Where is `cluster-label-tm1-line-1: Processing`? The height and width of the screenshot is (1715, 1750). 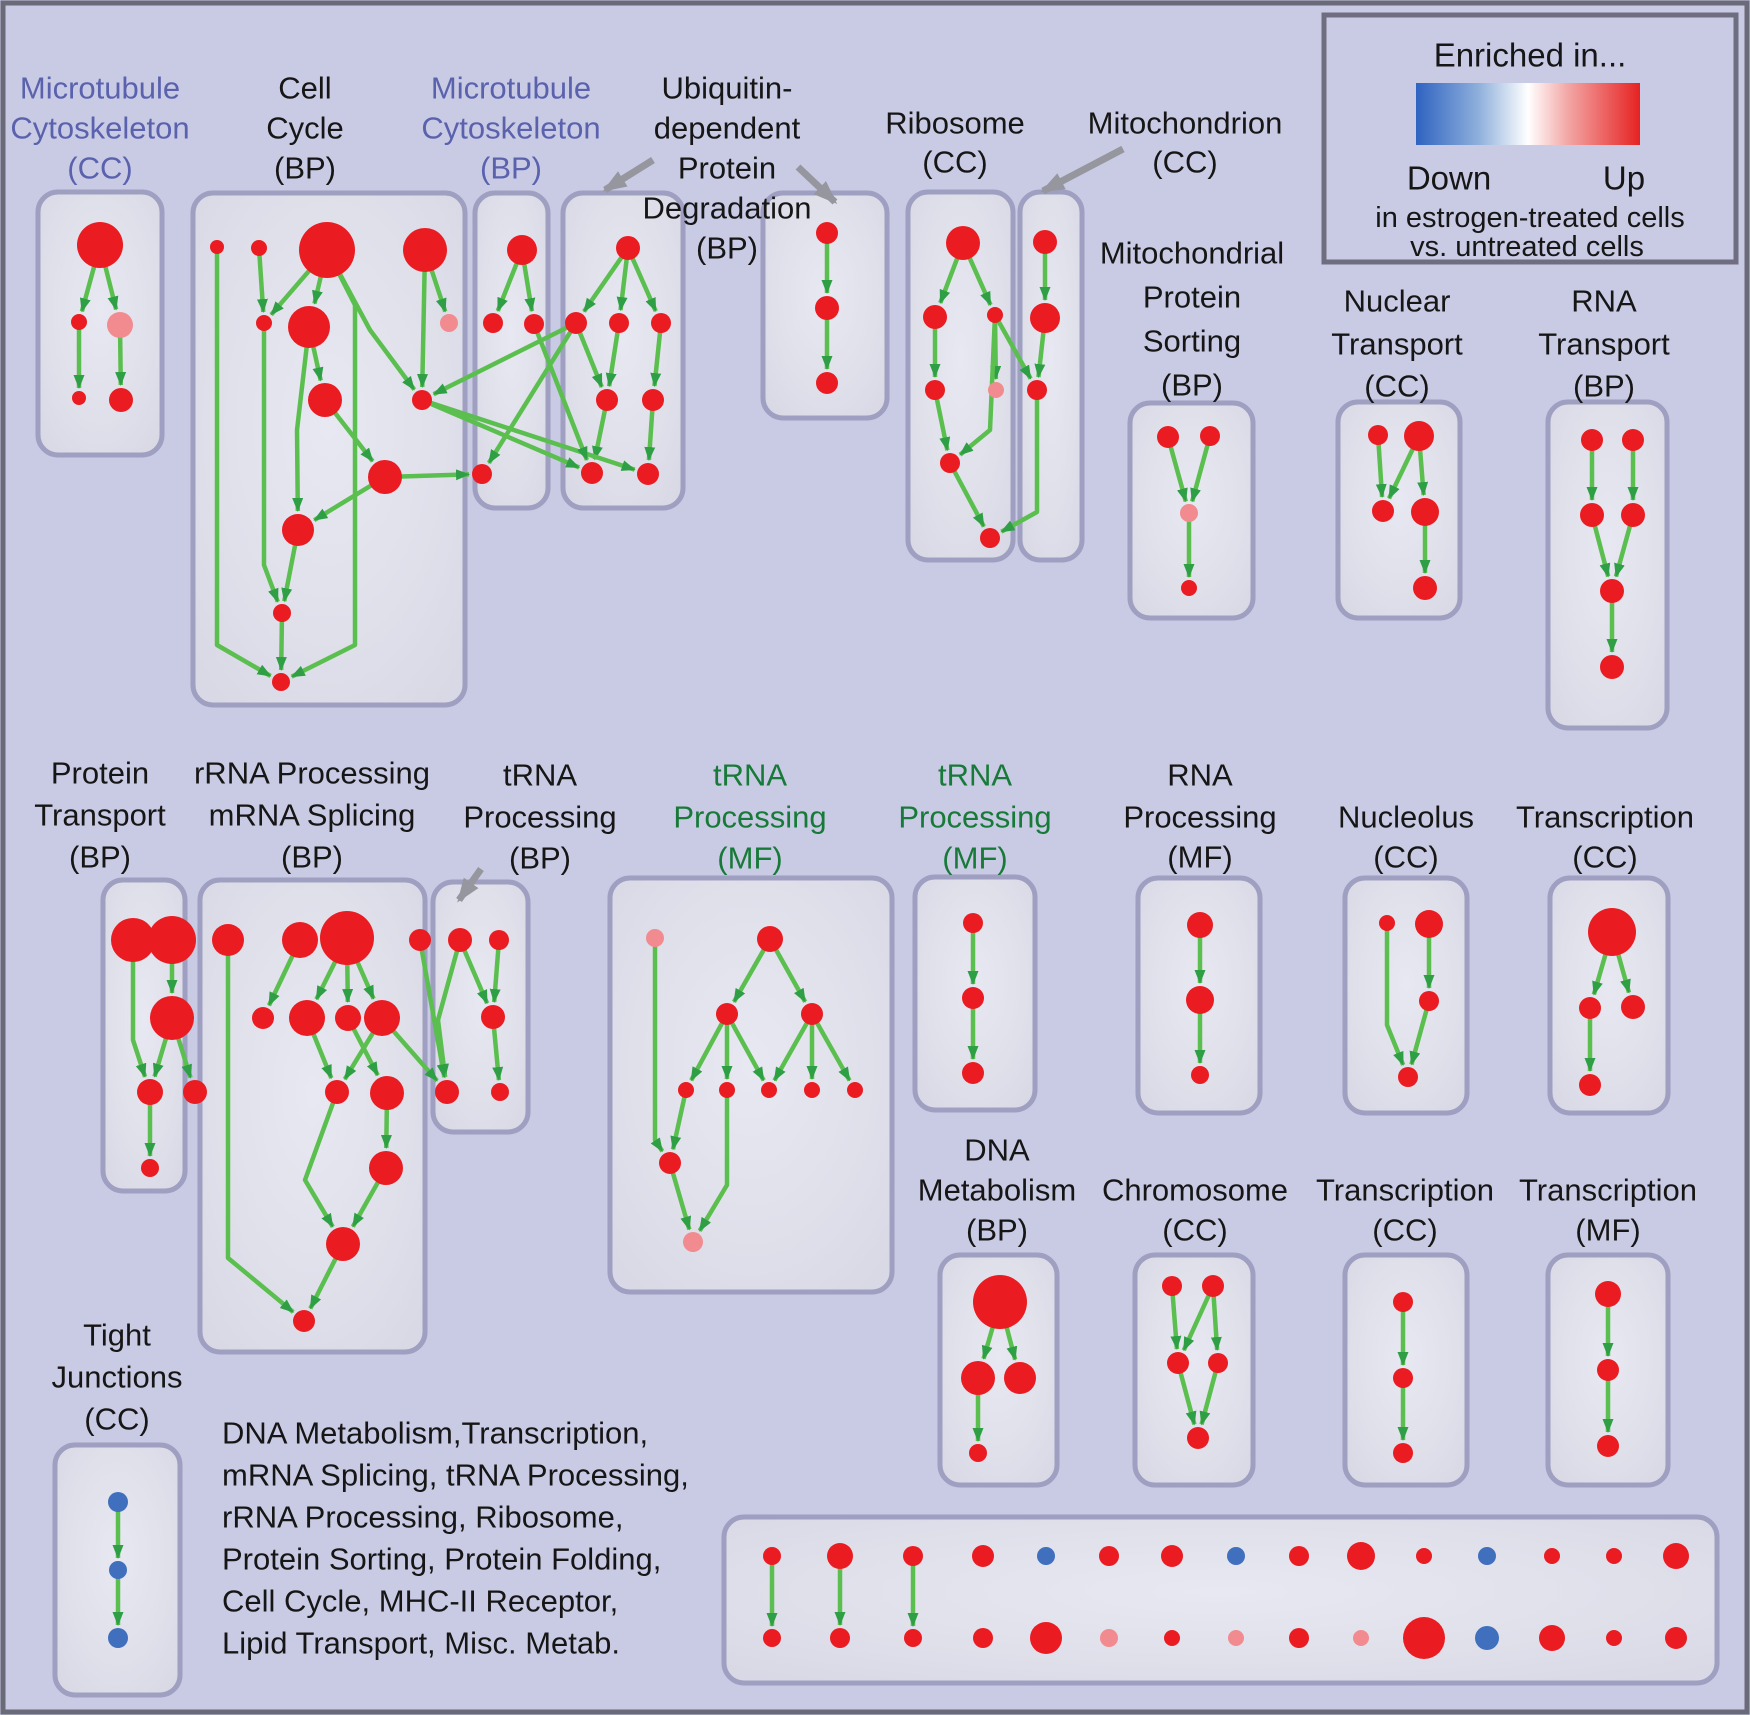 cluster-label-tm1-line-1: Processing is located at coordinates (749, 817).